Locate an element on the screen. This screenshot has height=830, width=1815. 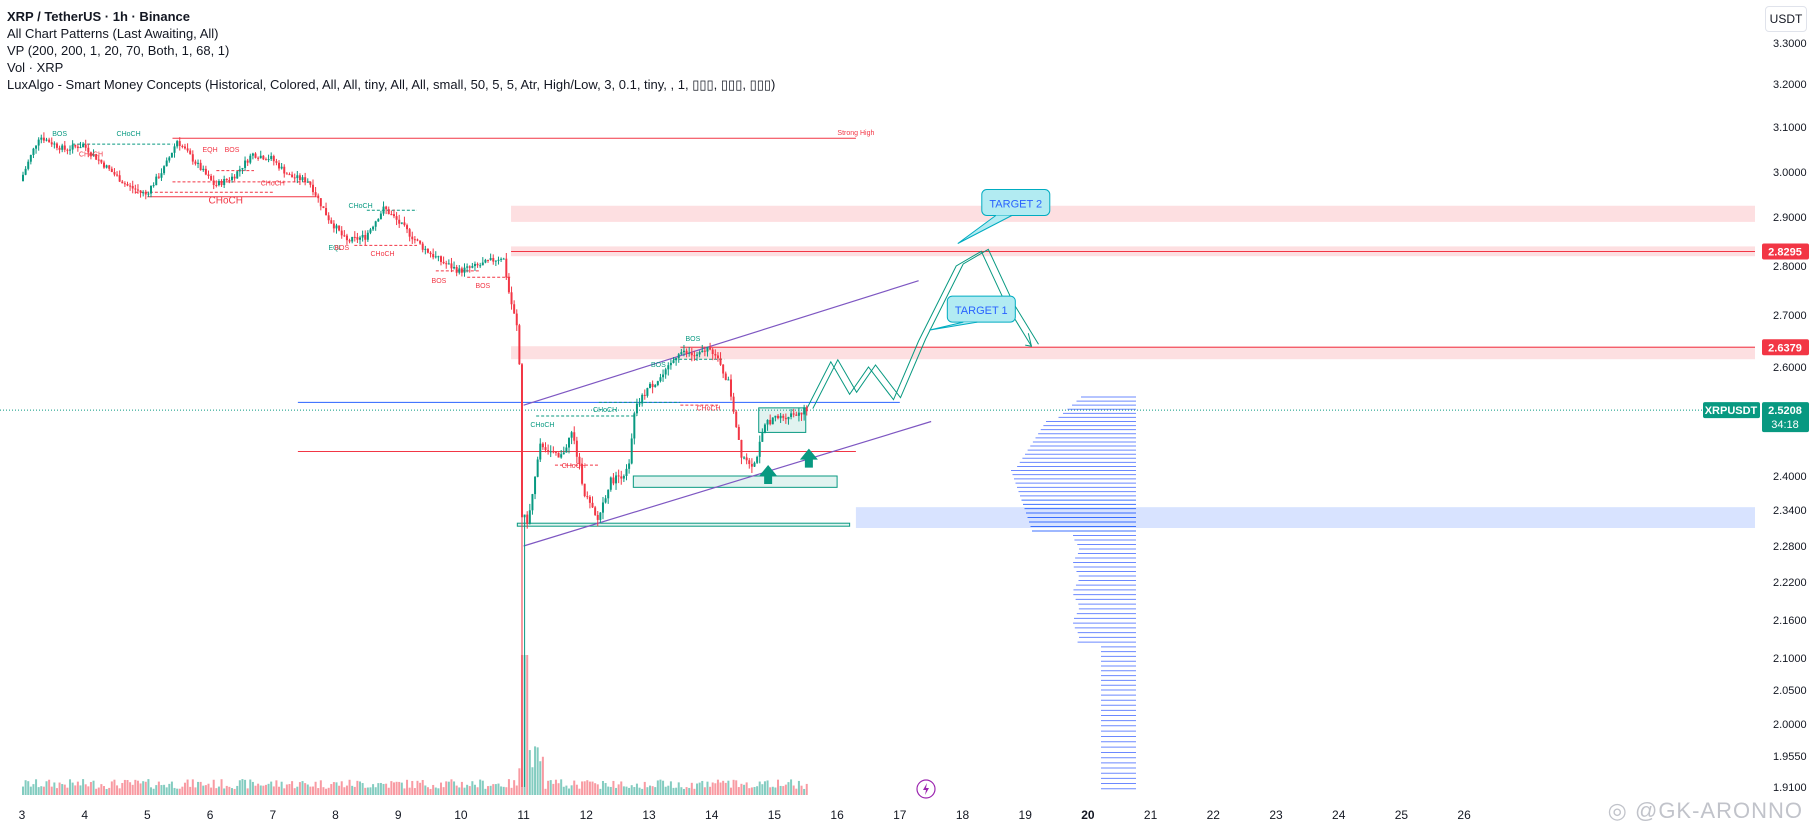
time-axis is located at coordinates (877, 816).